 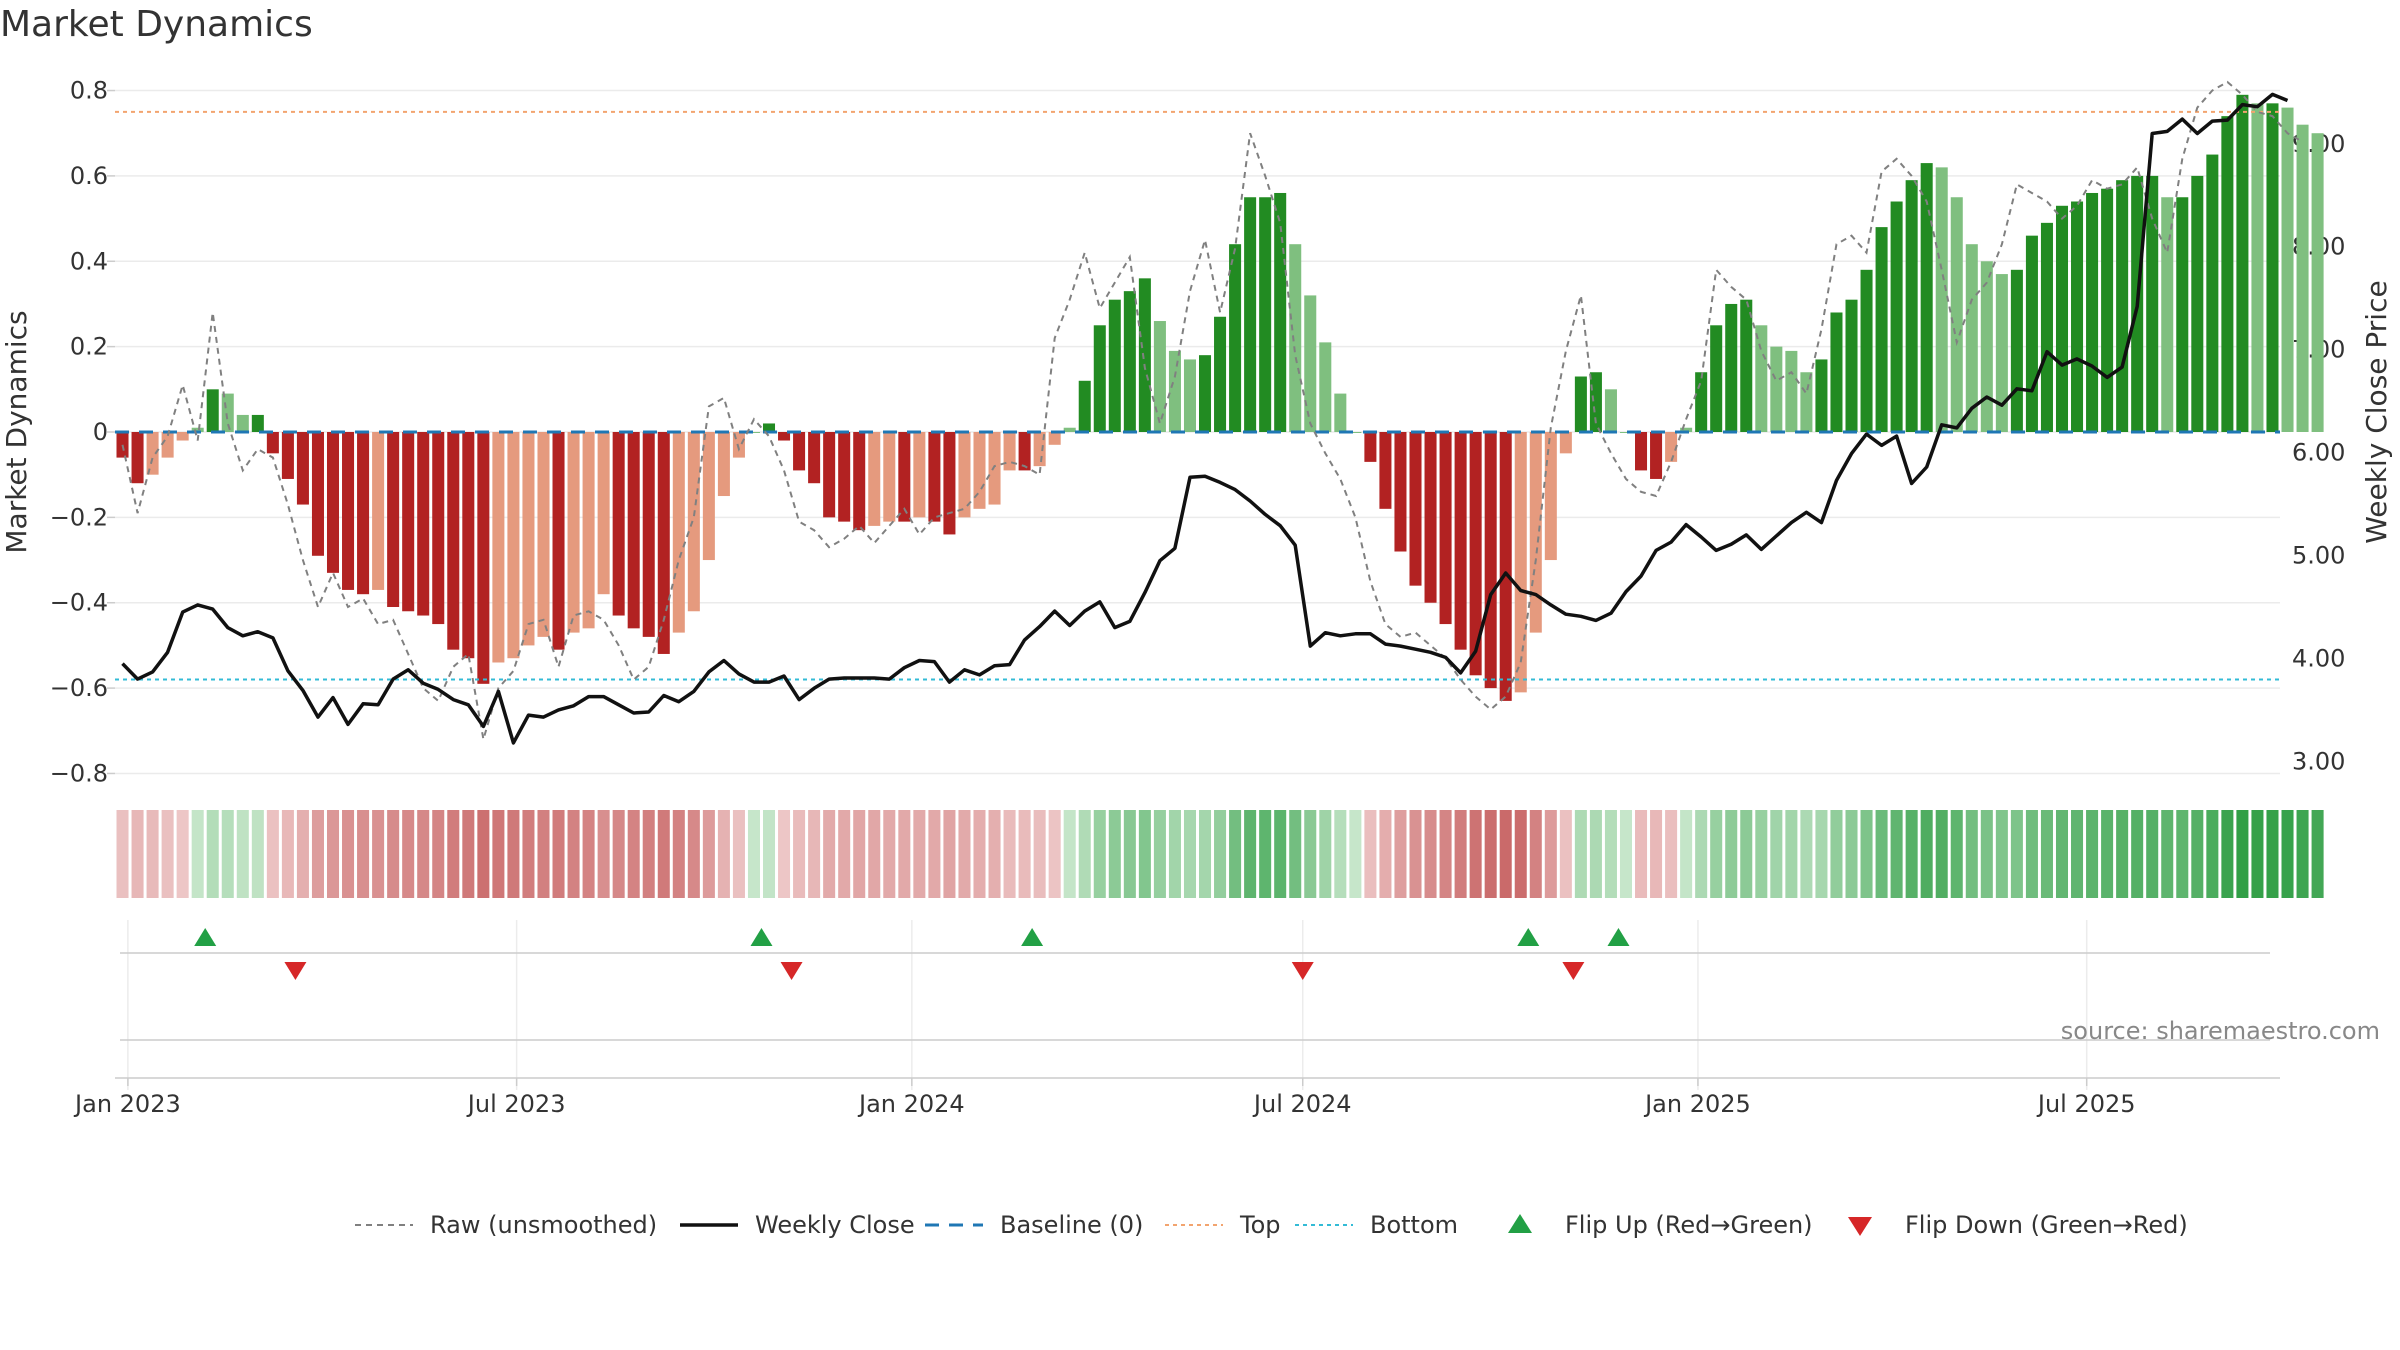 I want to click on y-tick-label: −0.8, so click(x=79, y=773).